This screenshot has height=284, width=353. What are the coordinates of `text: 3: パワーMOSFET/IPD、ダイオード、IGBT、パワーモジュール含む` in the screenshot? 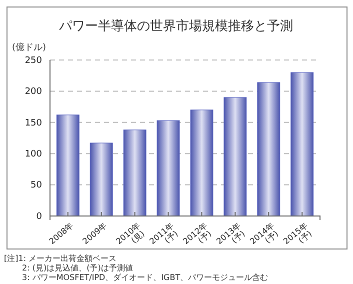 It's located at (145, 277).